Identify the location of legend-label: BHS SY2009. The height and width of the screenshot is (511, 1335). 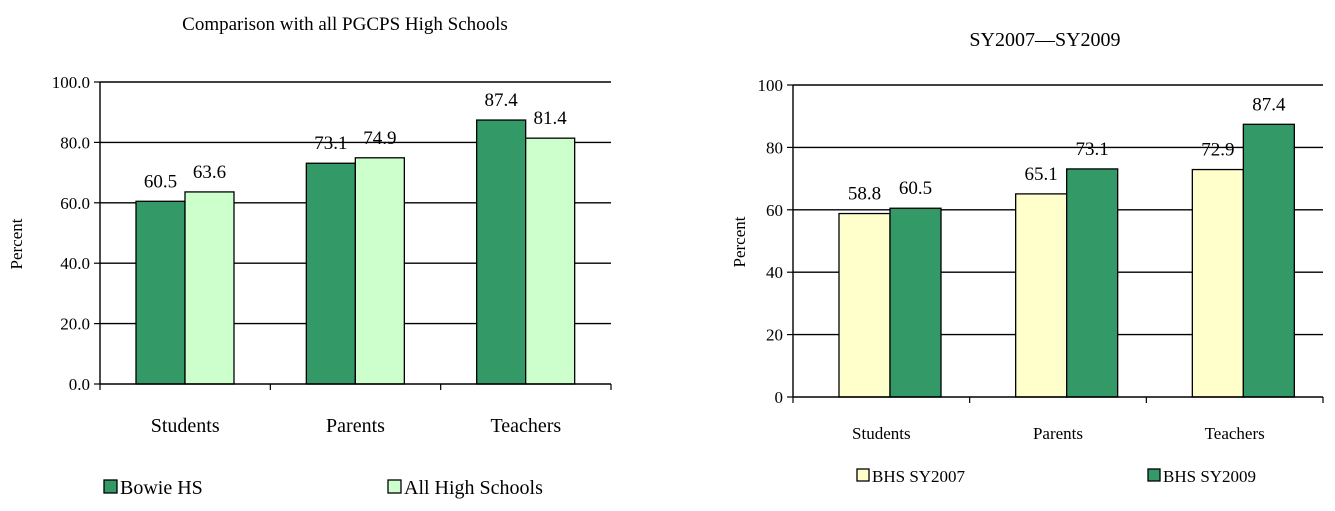
(1209, 476).